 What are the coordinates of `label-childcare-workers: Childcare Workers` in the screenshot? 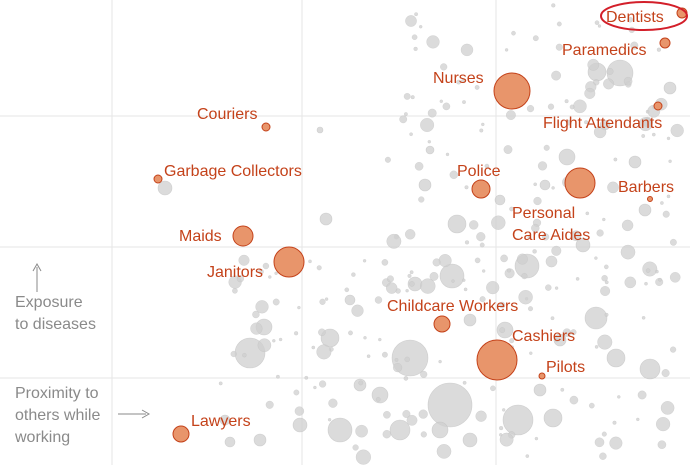 It's located at (452, 306).